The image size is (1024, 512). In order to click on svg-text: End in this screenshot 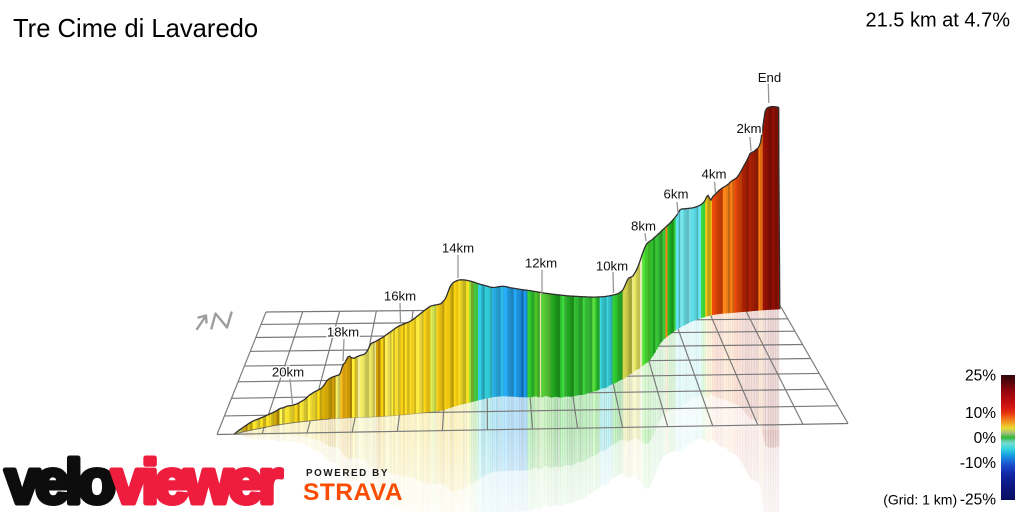, I will do `click(769, 77)`.